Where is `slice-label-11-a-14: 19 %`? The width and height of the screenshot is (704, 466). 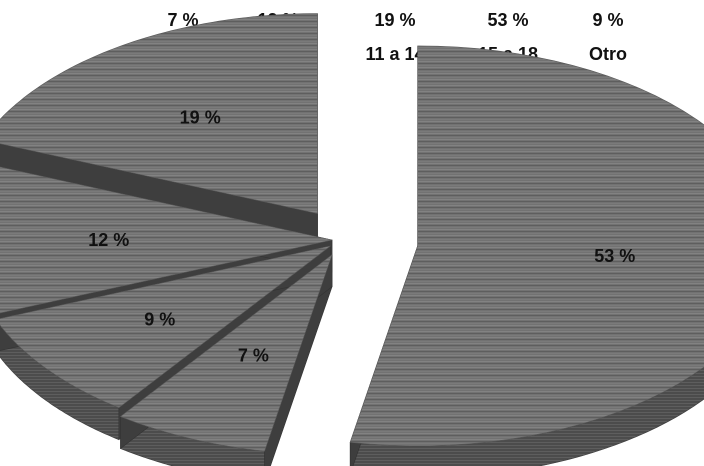 slice-label-11-a-14: 19 % is located at coordinates (200, 118).